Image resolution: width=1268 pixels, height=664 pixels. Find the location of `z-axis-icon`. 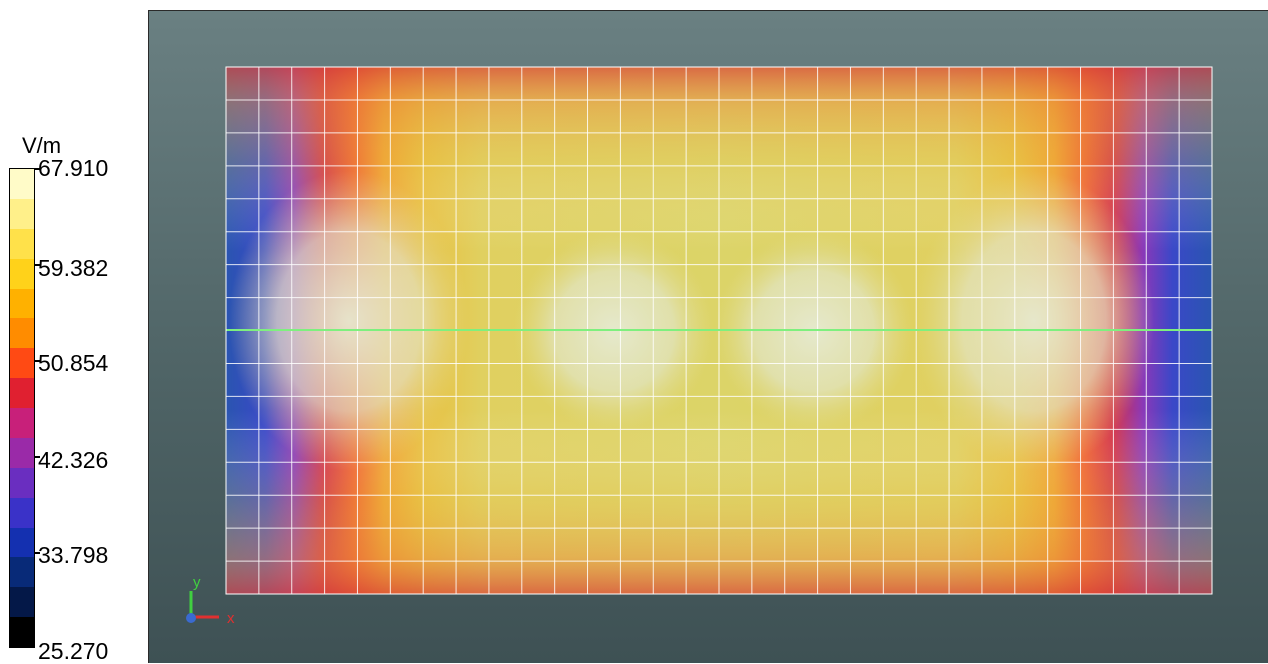

z-axis-icon is located at coordinates (191, 618).